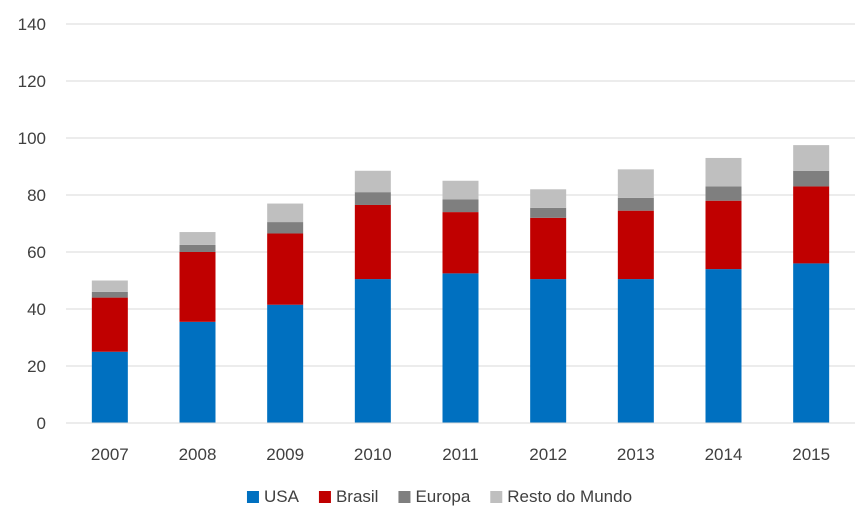 The width and height of the screenshot is (863, 512). Describe the element at coordinates (442, 496) in the screenshot. I see `legend-label: Europa` at that location.